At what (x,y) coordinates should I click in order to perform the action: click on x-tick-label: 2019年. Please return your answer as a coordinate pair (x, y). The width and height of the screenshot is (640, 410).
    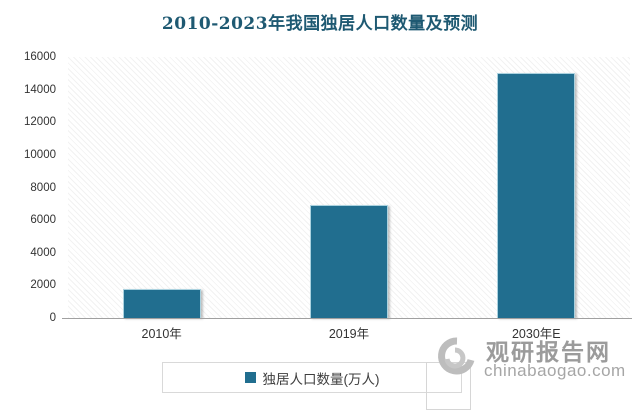
    Looking at the image, I should click on (349, 334).